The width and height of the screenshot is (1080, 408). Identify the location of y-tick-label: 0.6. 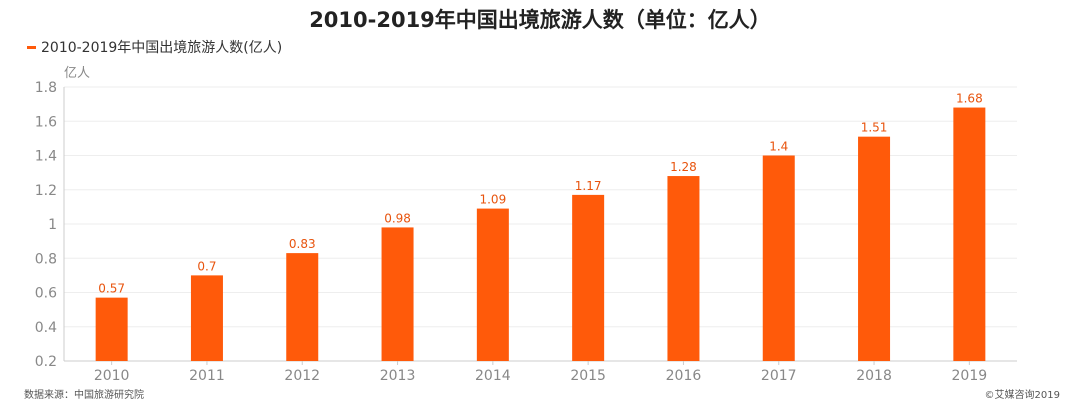
(46, 294).